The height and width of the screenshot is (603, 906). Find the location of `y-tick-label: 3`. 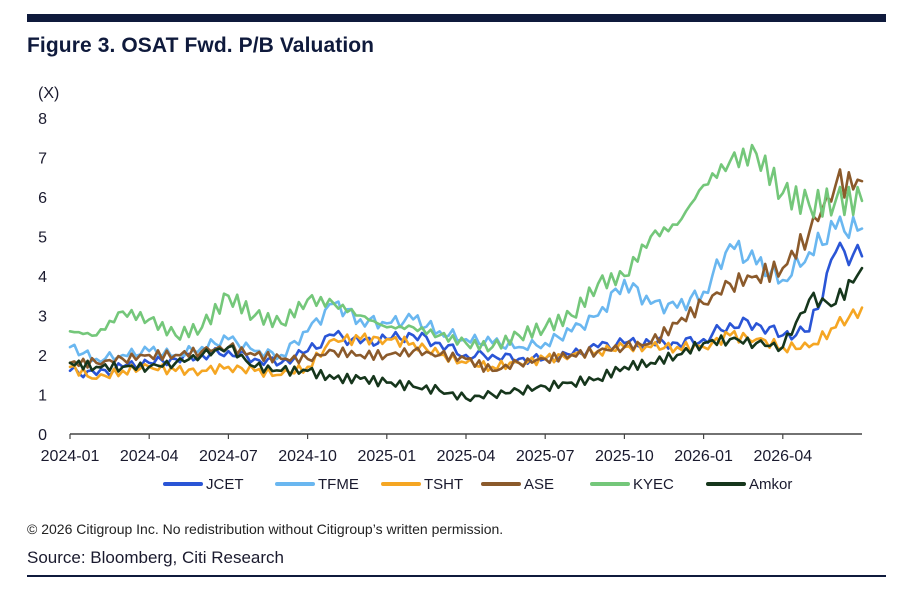

y-tick-label: 3 is located at coordinates (42, 317).